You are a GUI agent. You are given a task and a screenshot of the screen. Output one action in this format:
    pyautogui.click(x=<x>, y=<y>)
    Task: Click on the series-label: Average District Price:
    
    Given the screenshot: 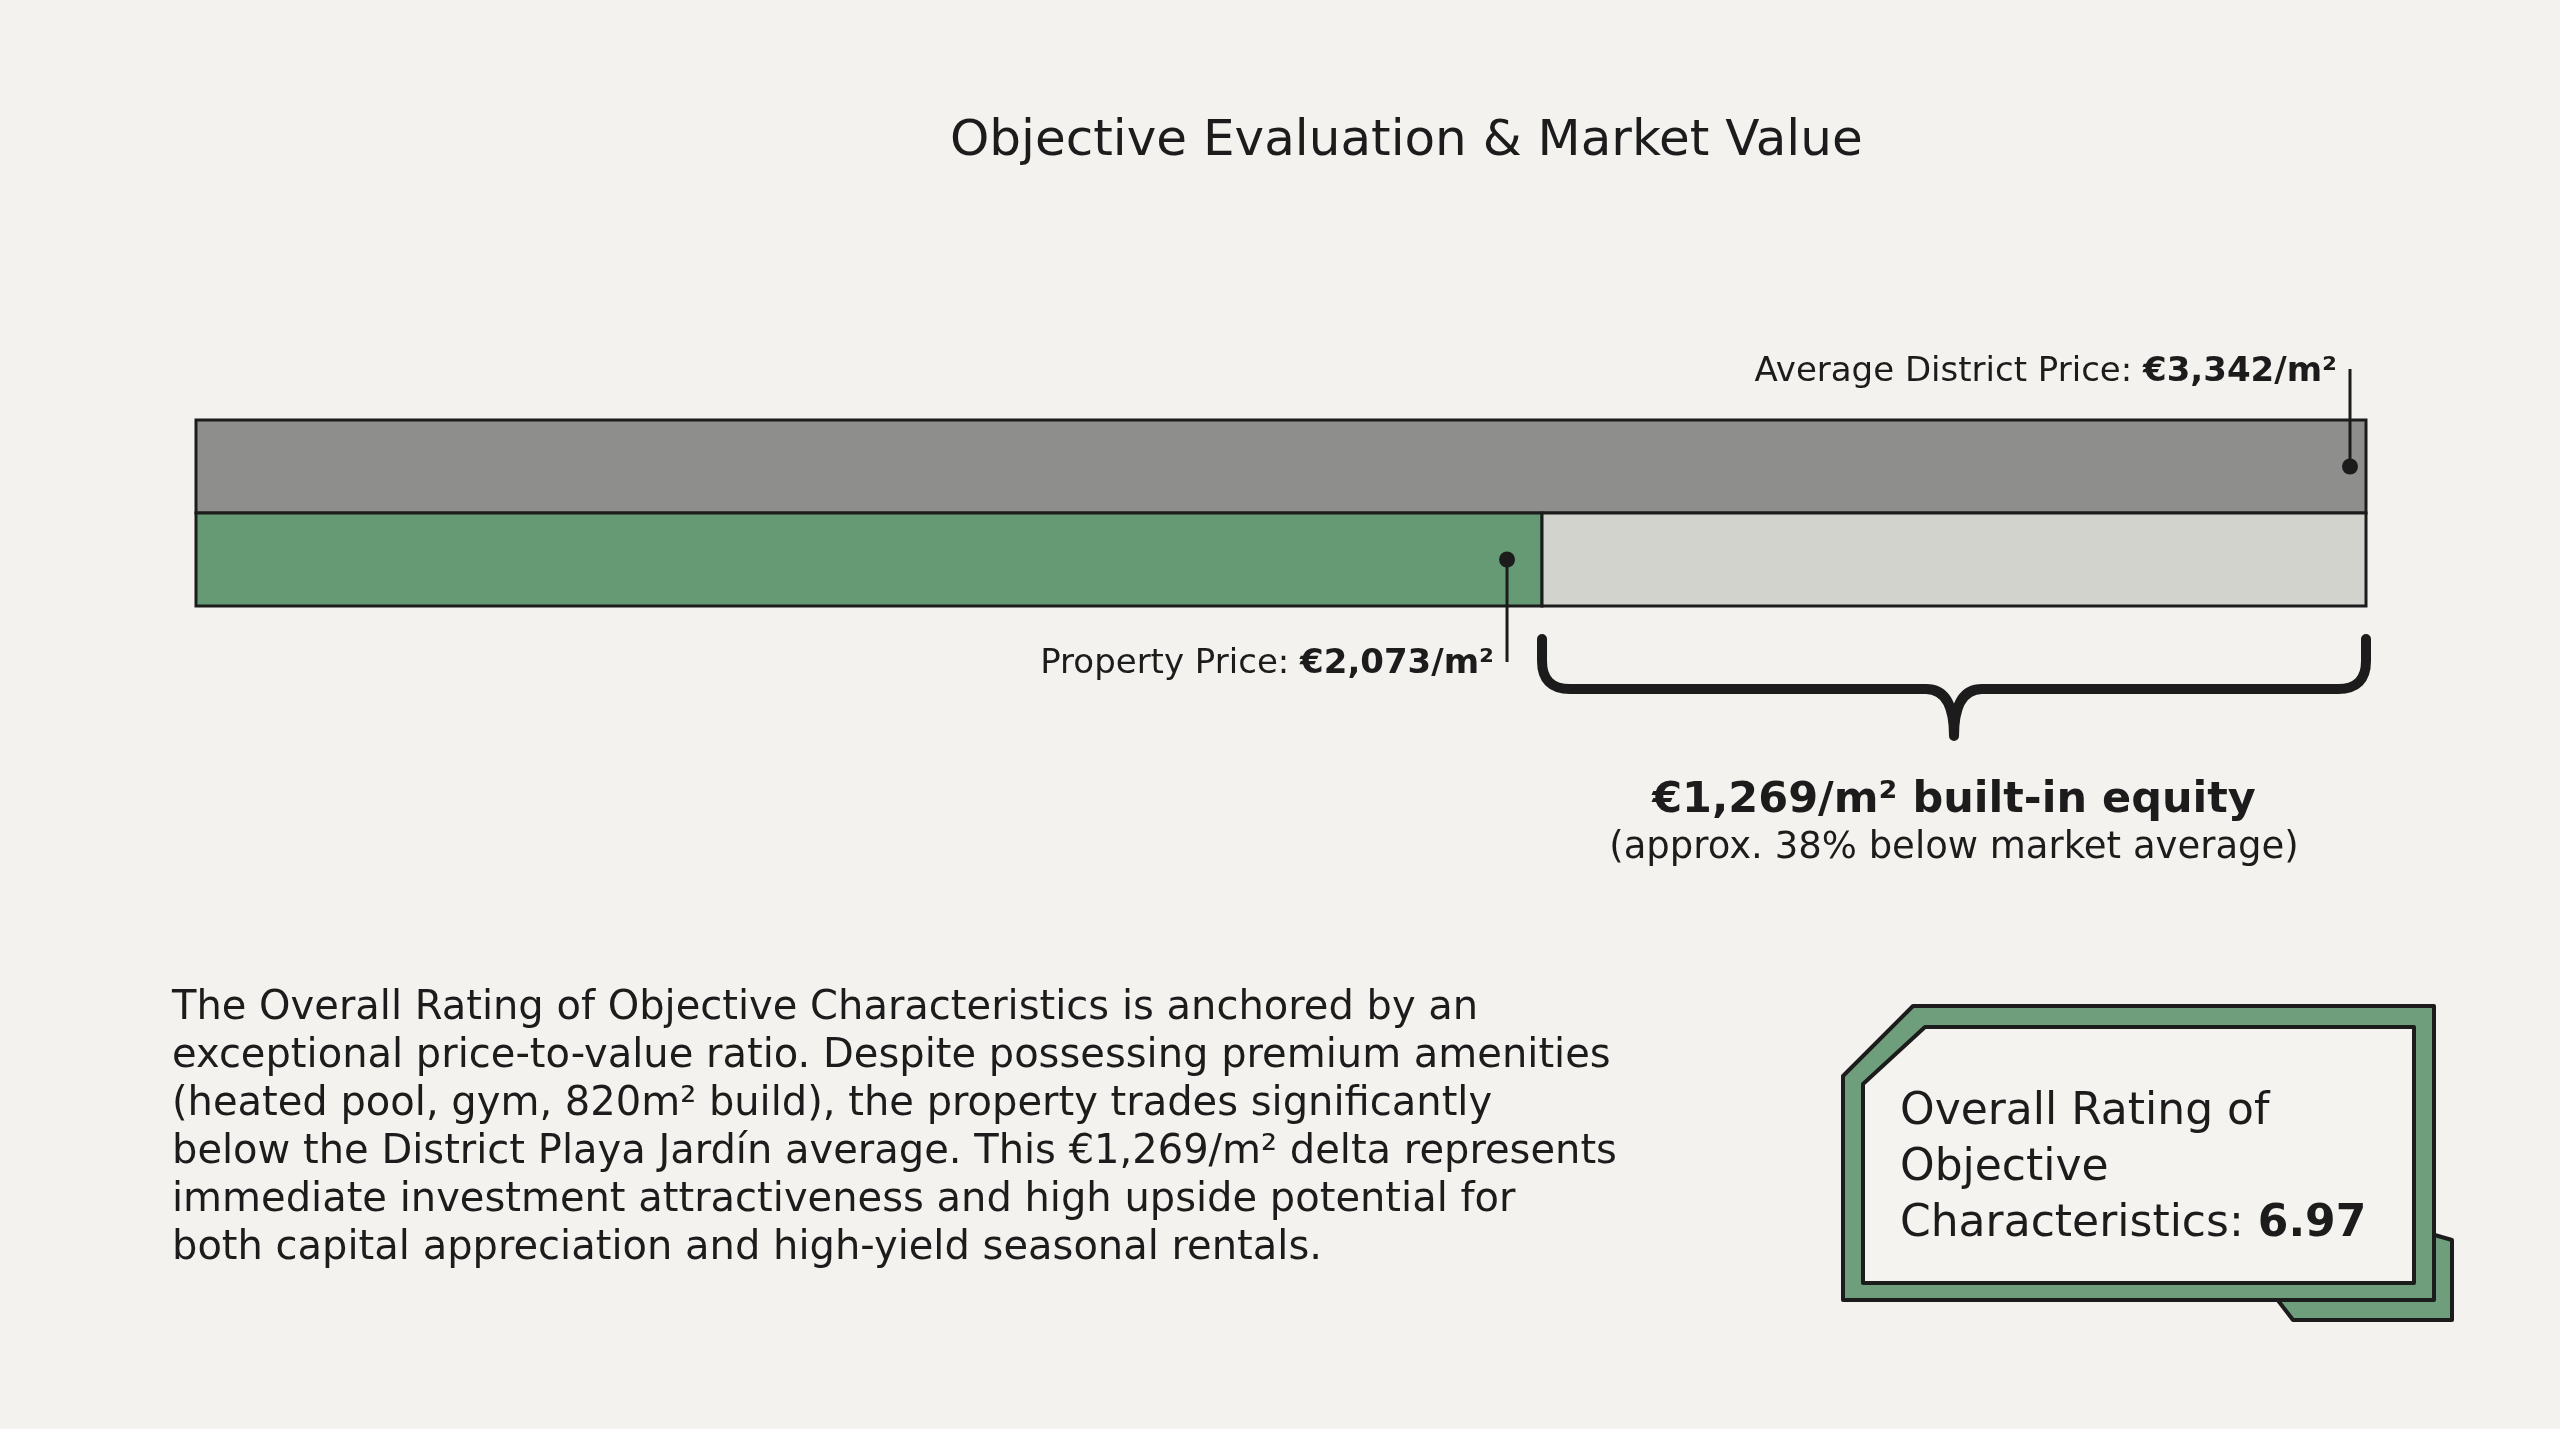 What is the action you would take?
    pyautogui.click(x=1943, y=369)
    